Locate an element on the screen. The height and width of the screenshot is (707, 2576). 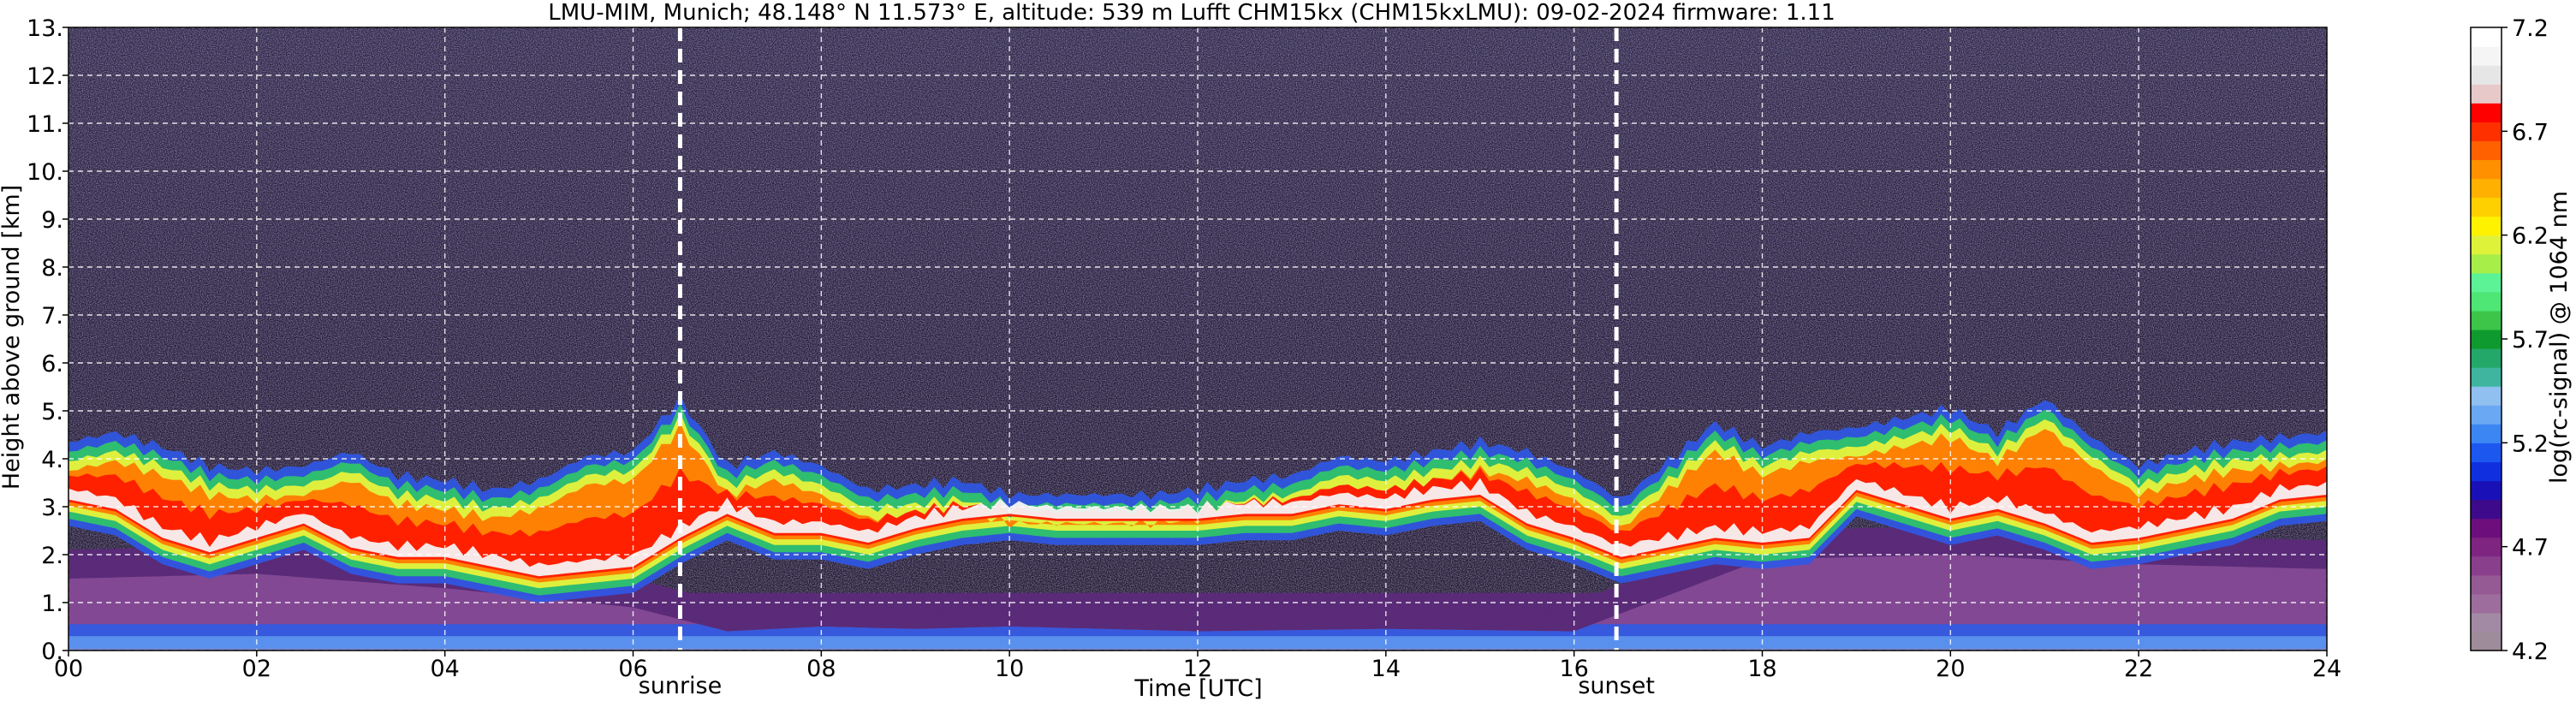
y-axis-label: Height above ground [km] is located at coordinates (12, 337).